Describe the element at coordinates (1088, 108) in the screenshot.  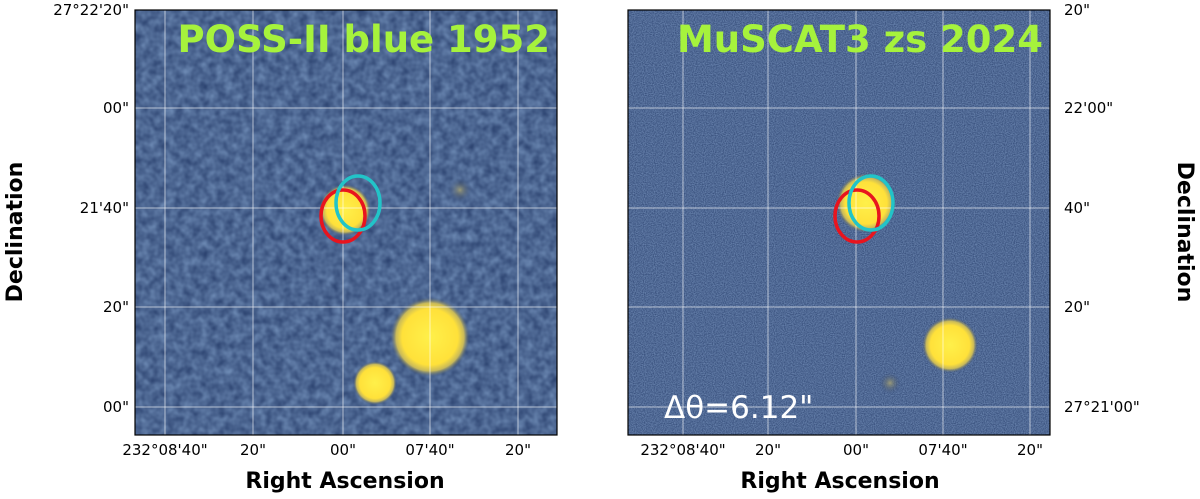
I see `y-tick-label: 22'00"` at that location.